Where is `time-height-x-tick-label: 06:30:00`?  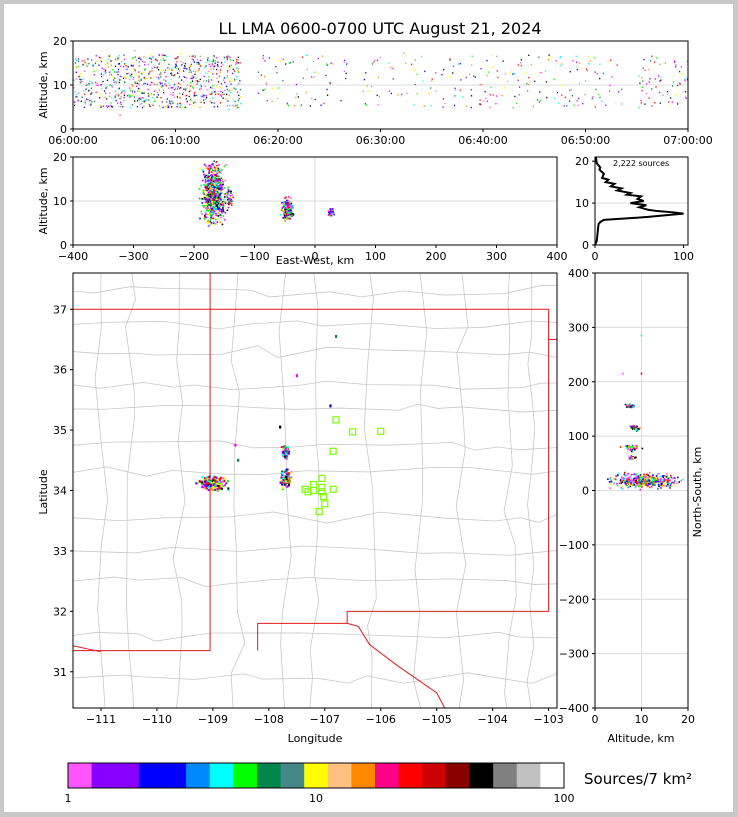 time-height-x-tick-label: 06:30:00 is located at coordinates (380, 140).